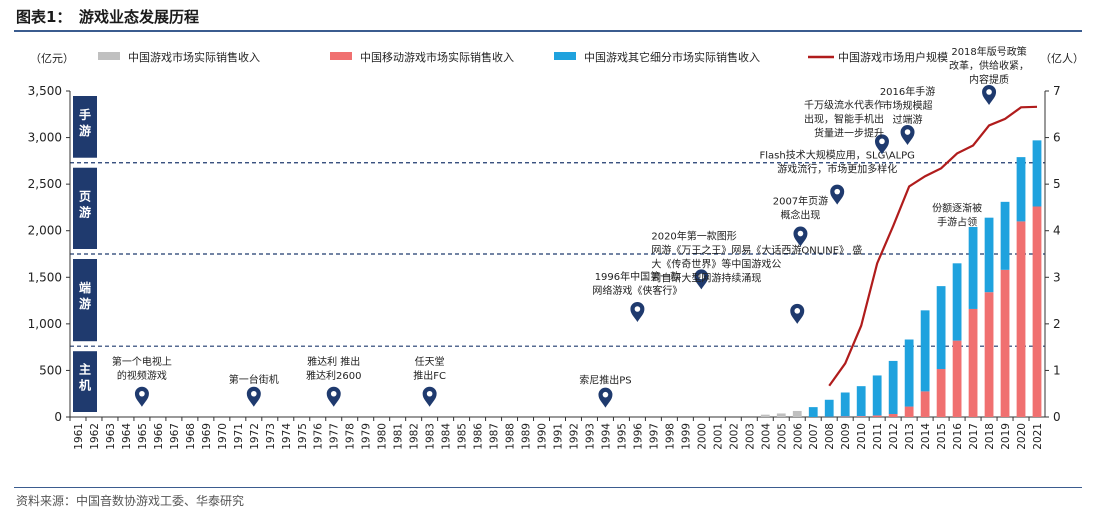 This screenshot has height=524, width=1096. What do you see at coordinates (559, 436) in the screenshot?
I see `x-tick-label: 1991` at bounding box center [559, 436].